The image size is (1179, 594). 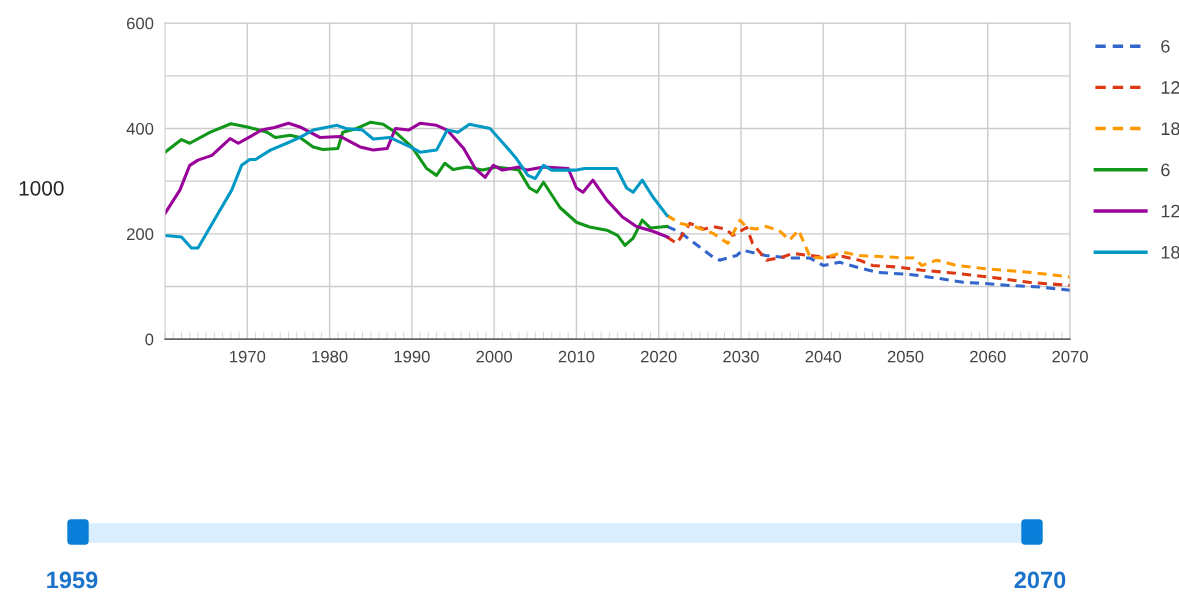 I want to click on y-tick-label: 600, so click(x=140, y=23).